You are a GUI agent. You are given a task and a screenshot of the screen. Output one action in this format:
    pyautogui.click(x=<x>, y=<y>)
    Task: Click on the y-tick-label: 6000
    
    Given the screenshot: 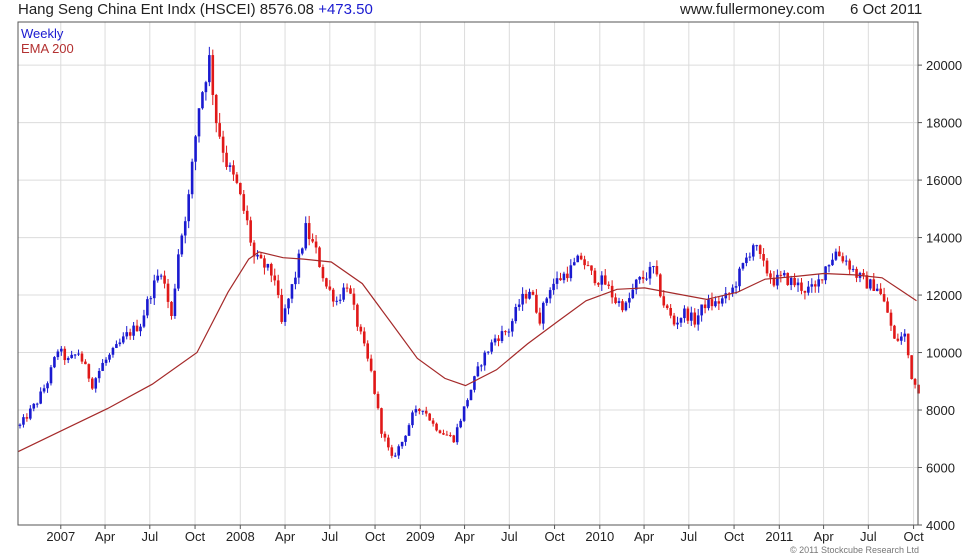 What is the action you would take?
    pyautogui.click(x=940, y=468)
    